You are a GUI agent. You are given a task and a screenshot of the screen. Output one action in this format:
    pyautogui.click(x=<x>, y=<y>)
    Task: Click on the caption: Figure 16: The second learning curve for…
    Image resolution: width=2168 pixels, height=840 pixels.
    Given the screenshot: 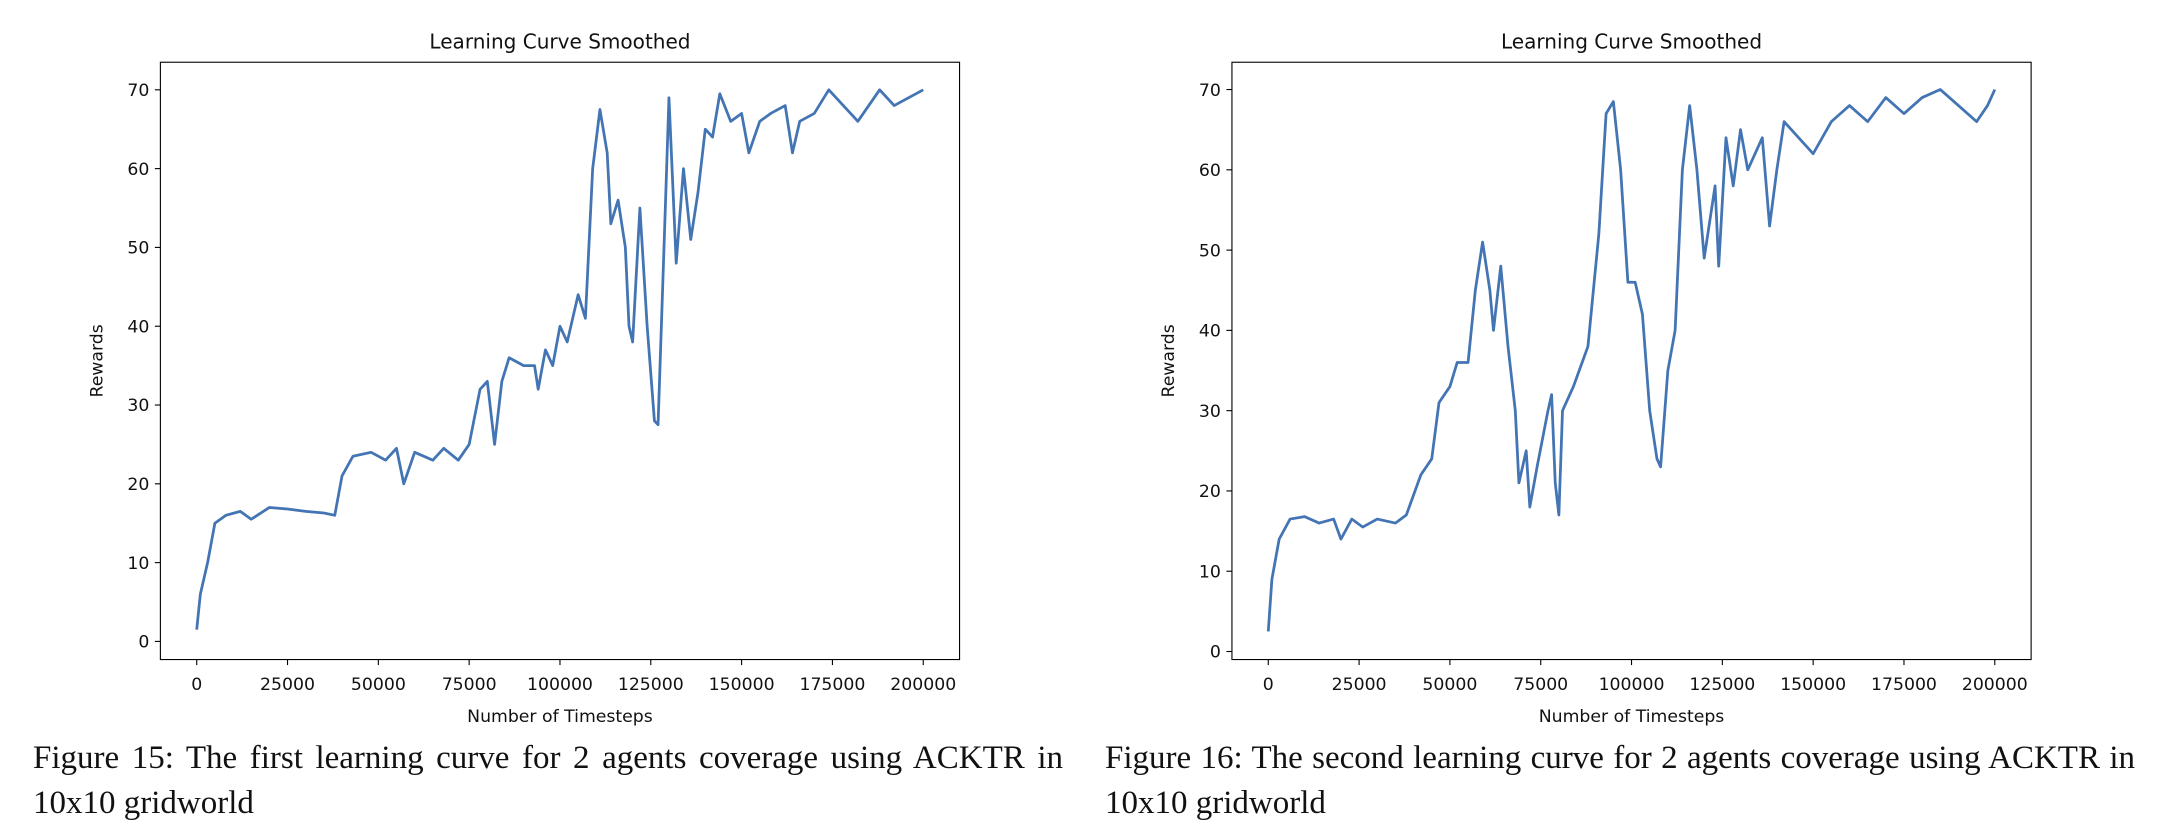 What is the action you would take?
    pyautogui.click(x=1620, y=780)
    